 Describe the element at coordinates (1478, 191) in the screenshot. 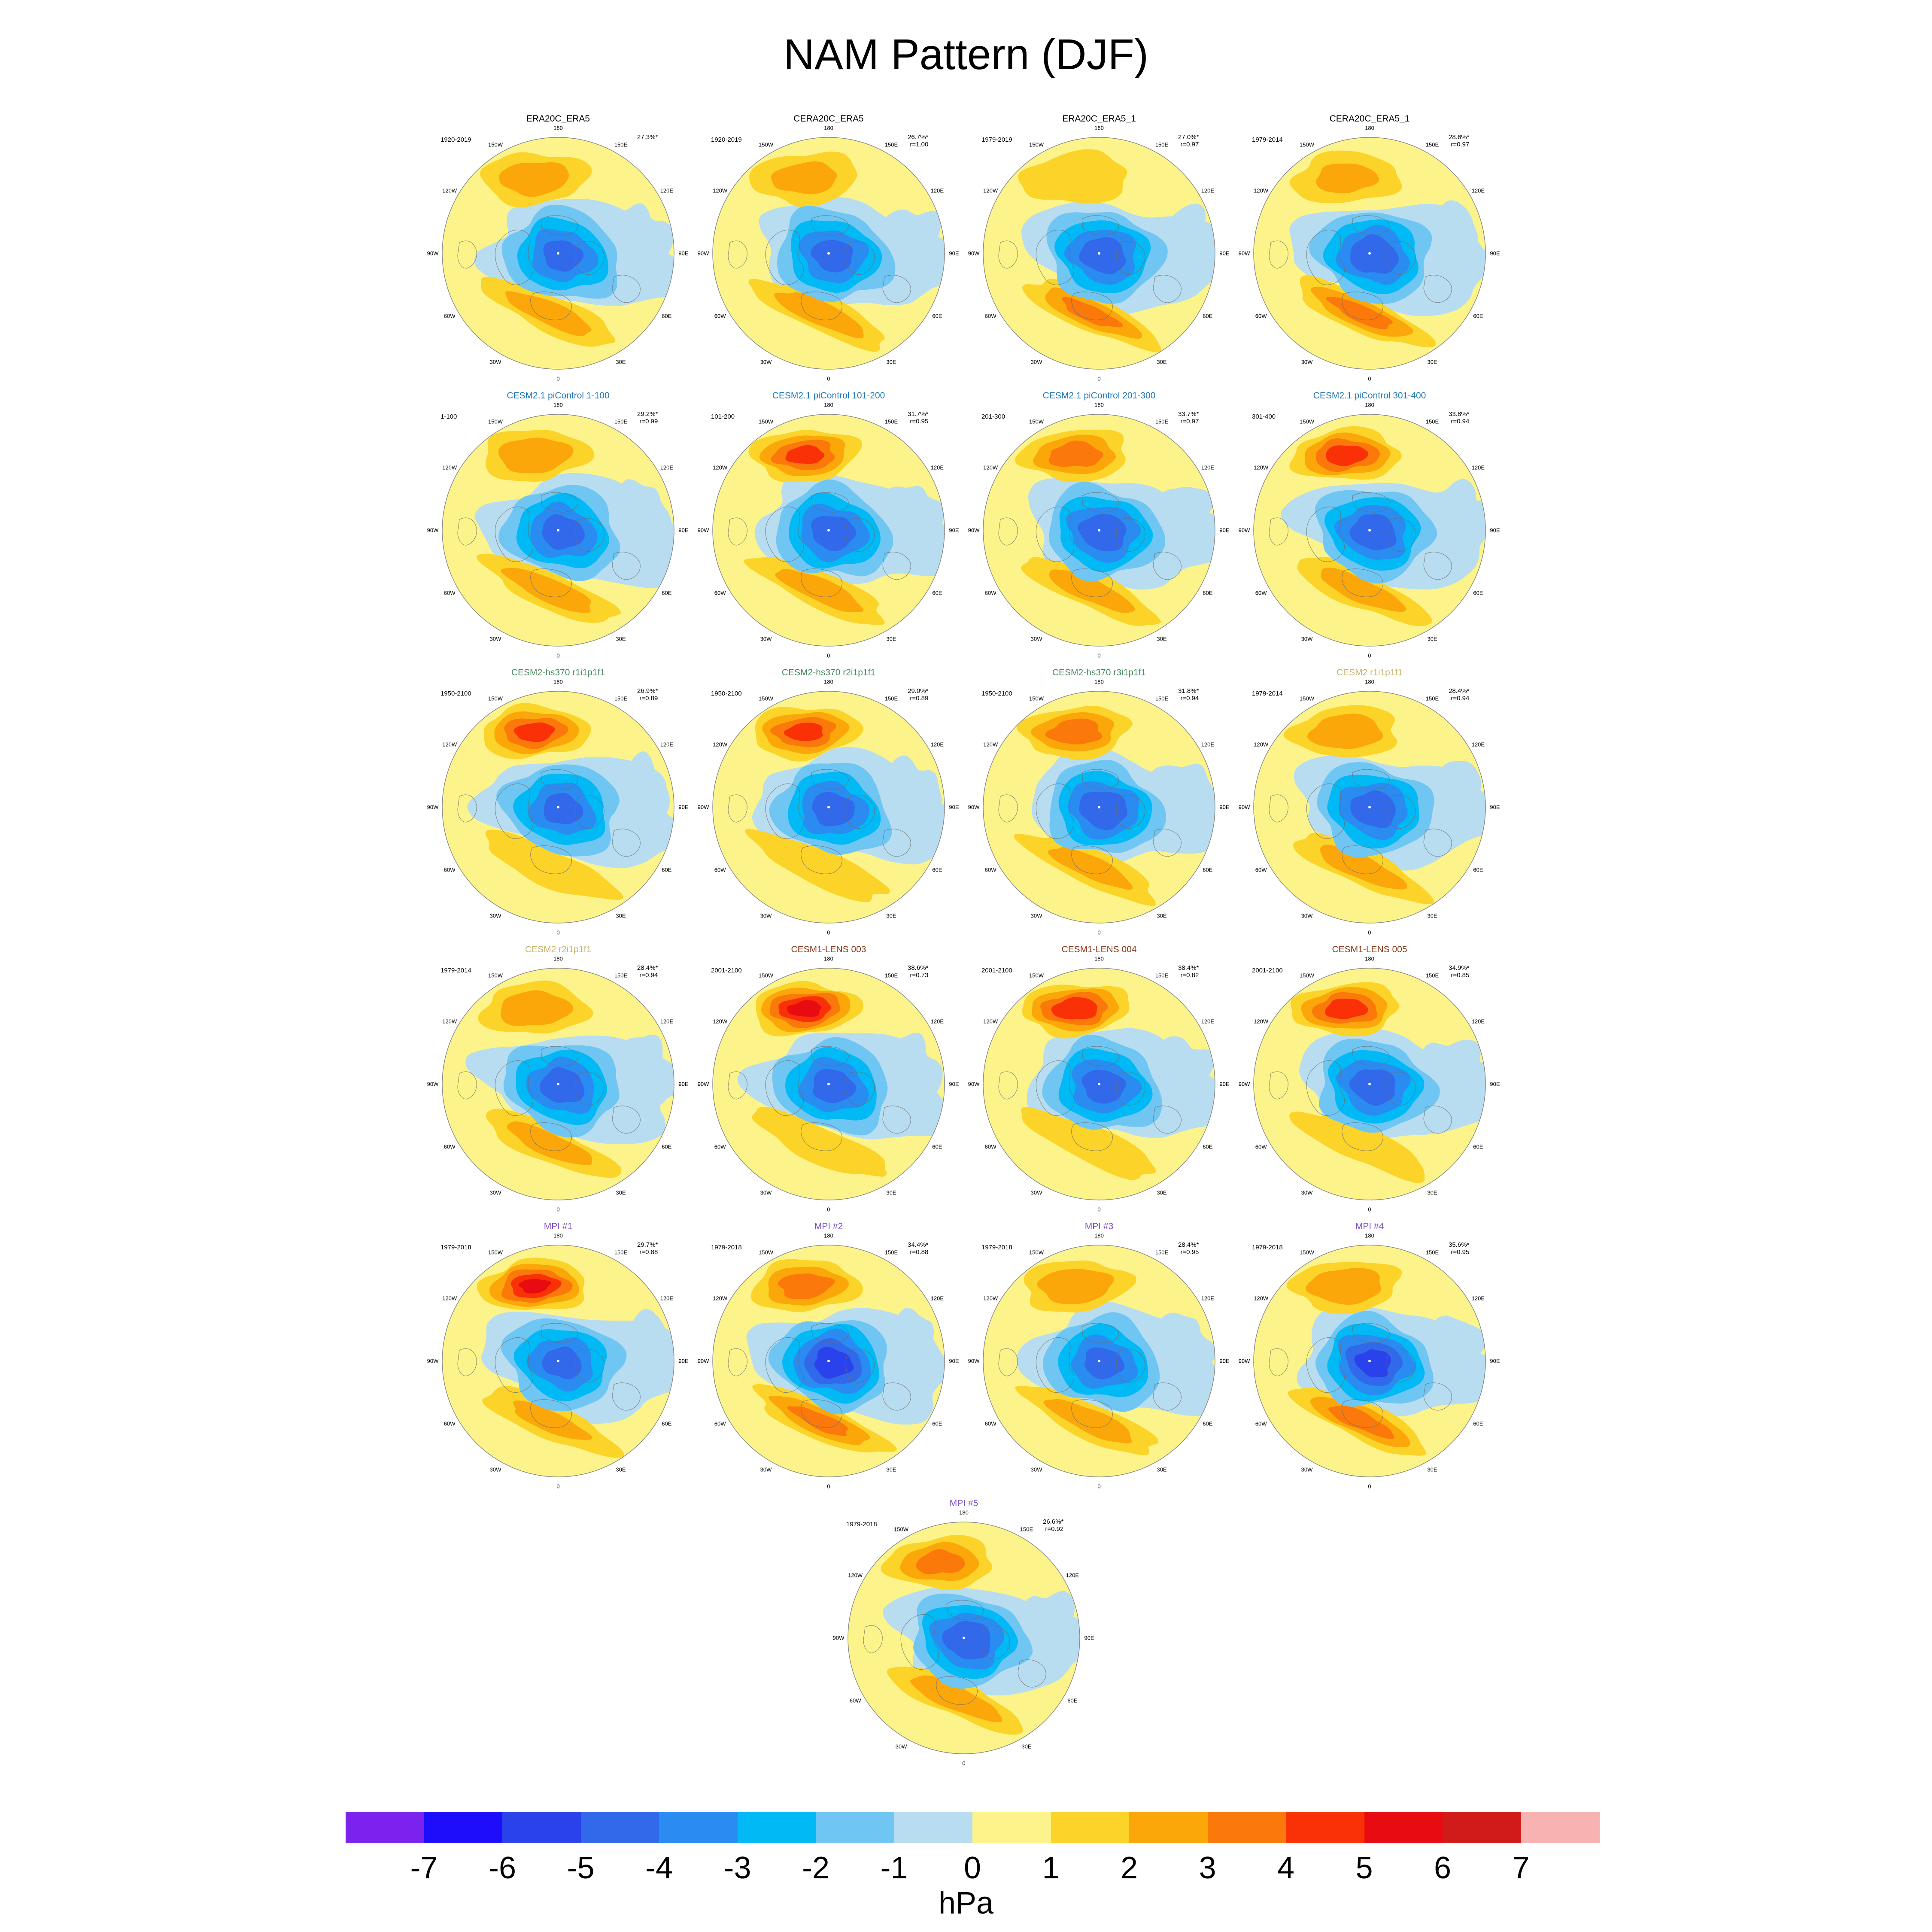

I see `longitude-label: 120E` at that location.